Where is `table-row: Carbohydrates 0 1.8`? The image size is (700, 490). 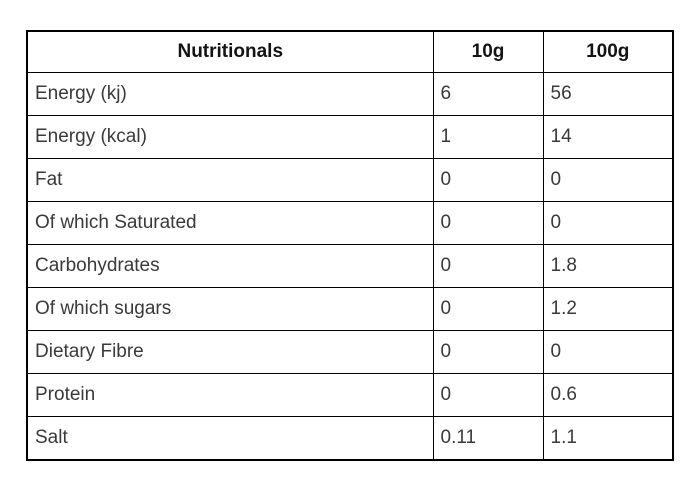 table-row: Carbohydrates 0 1.8 is located at coordinates (350, 266).